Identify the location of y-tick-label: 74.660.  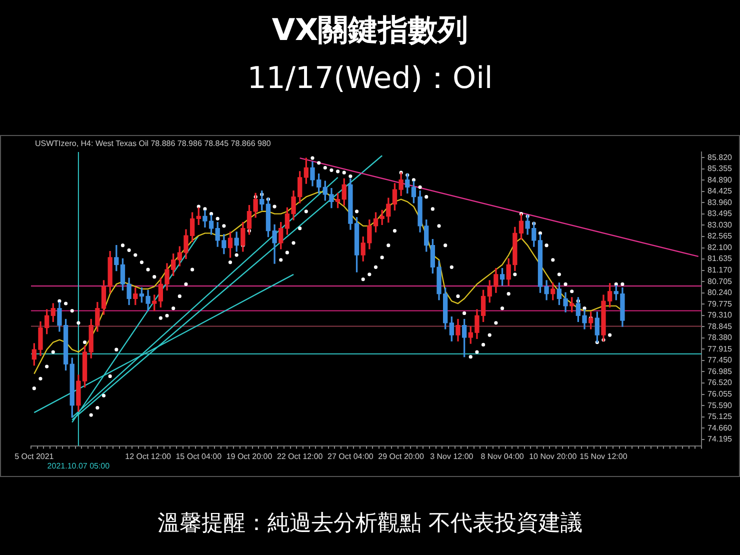
(720, 427).